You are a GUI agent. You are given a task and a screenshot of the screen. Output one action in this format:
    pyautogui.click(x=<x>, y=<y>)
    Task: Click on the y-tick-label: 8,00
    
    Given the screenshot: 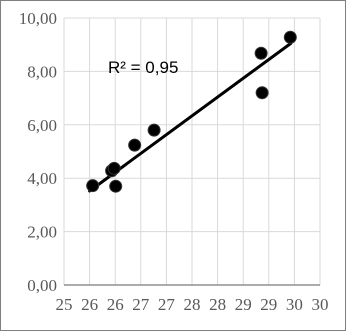 What is the action you would take?
    pyautogui.click(x=42, y=71)
    